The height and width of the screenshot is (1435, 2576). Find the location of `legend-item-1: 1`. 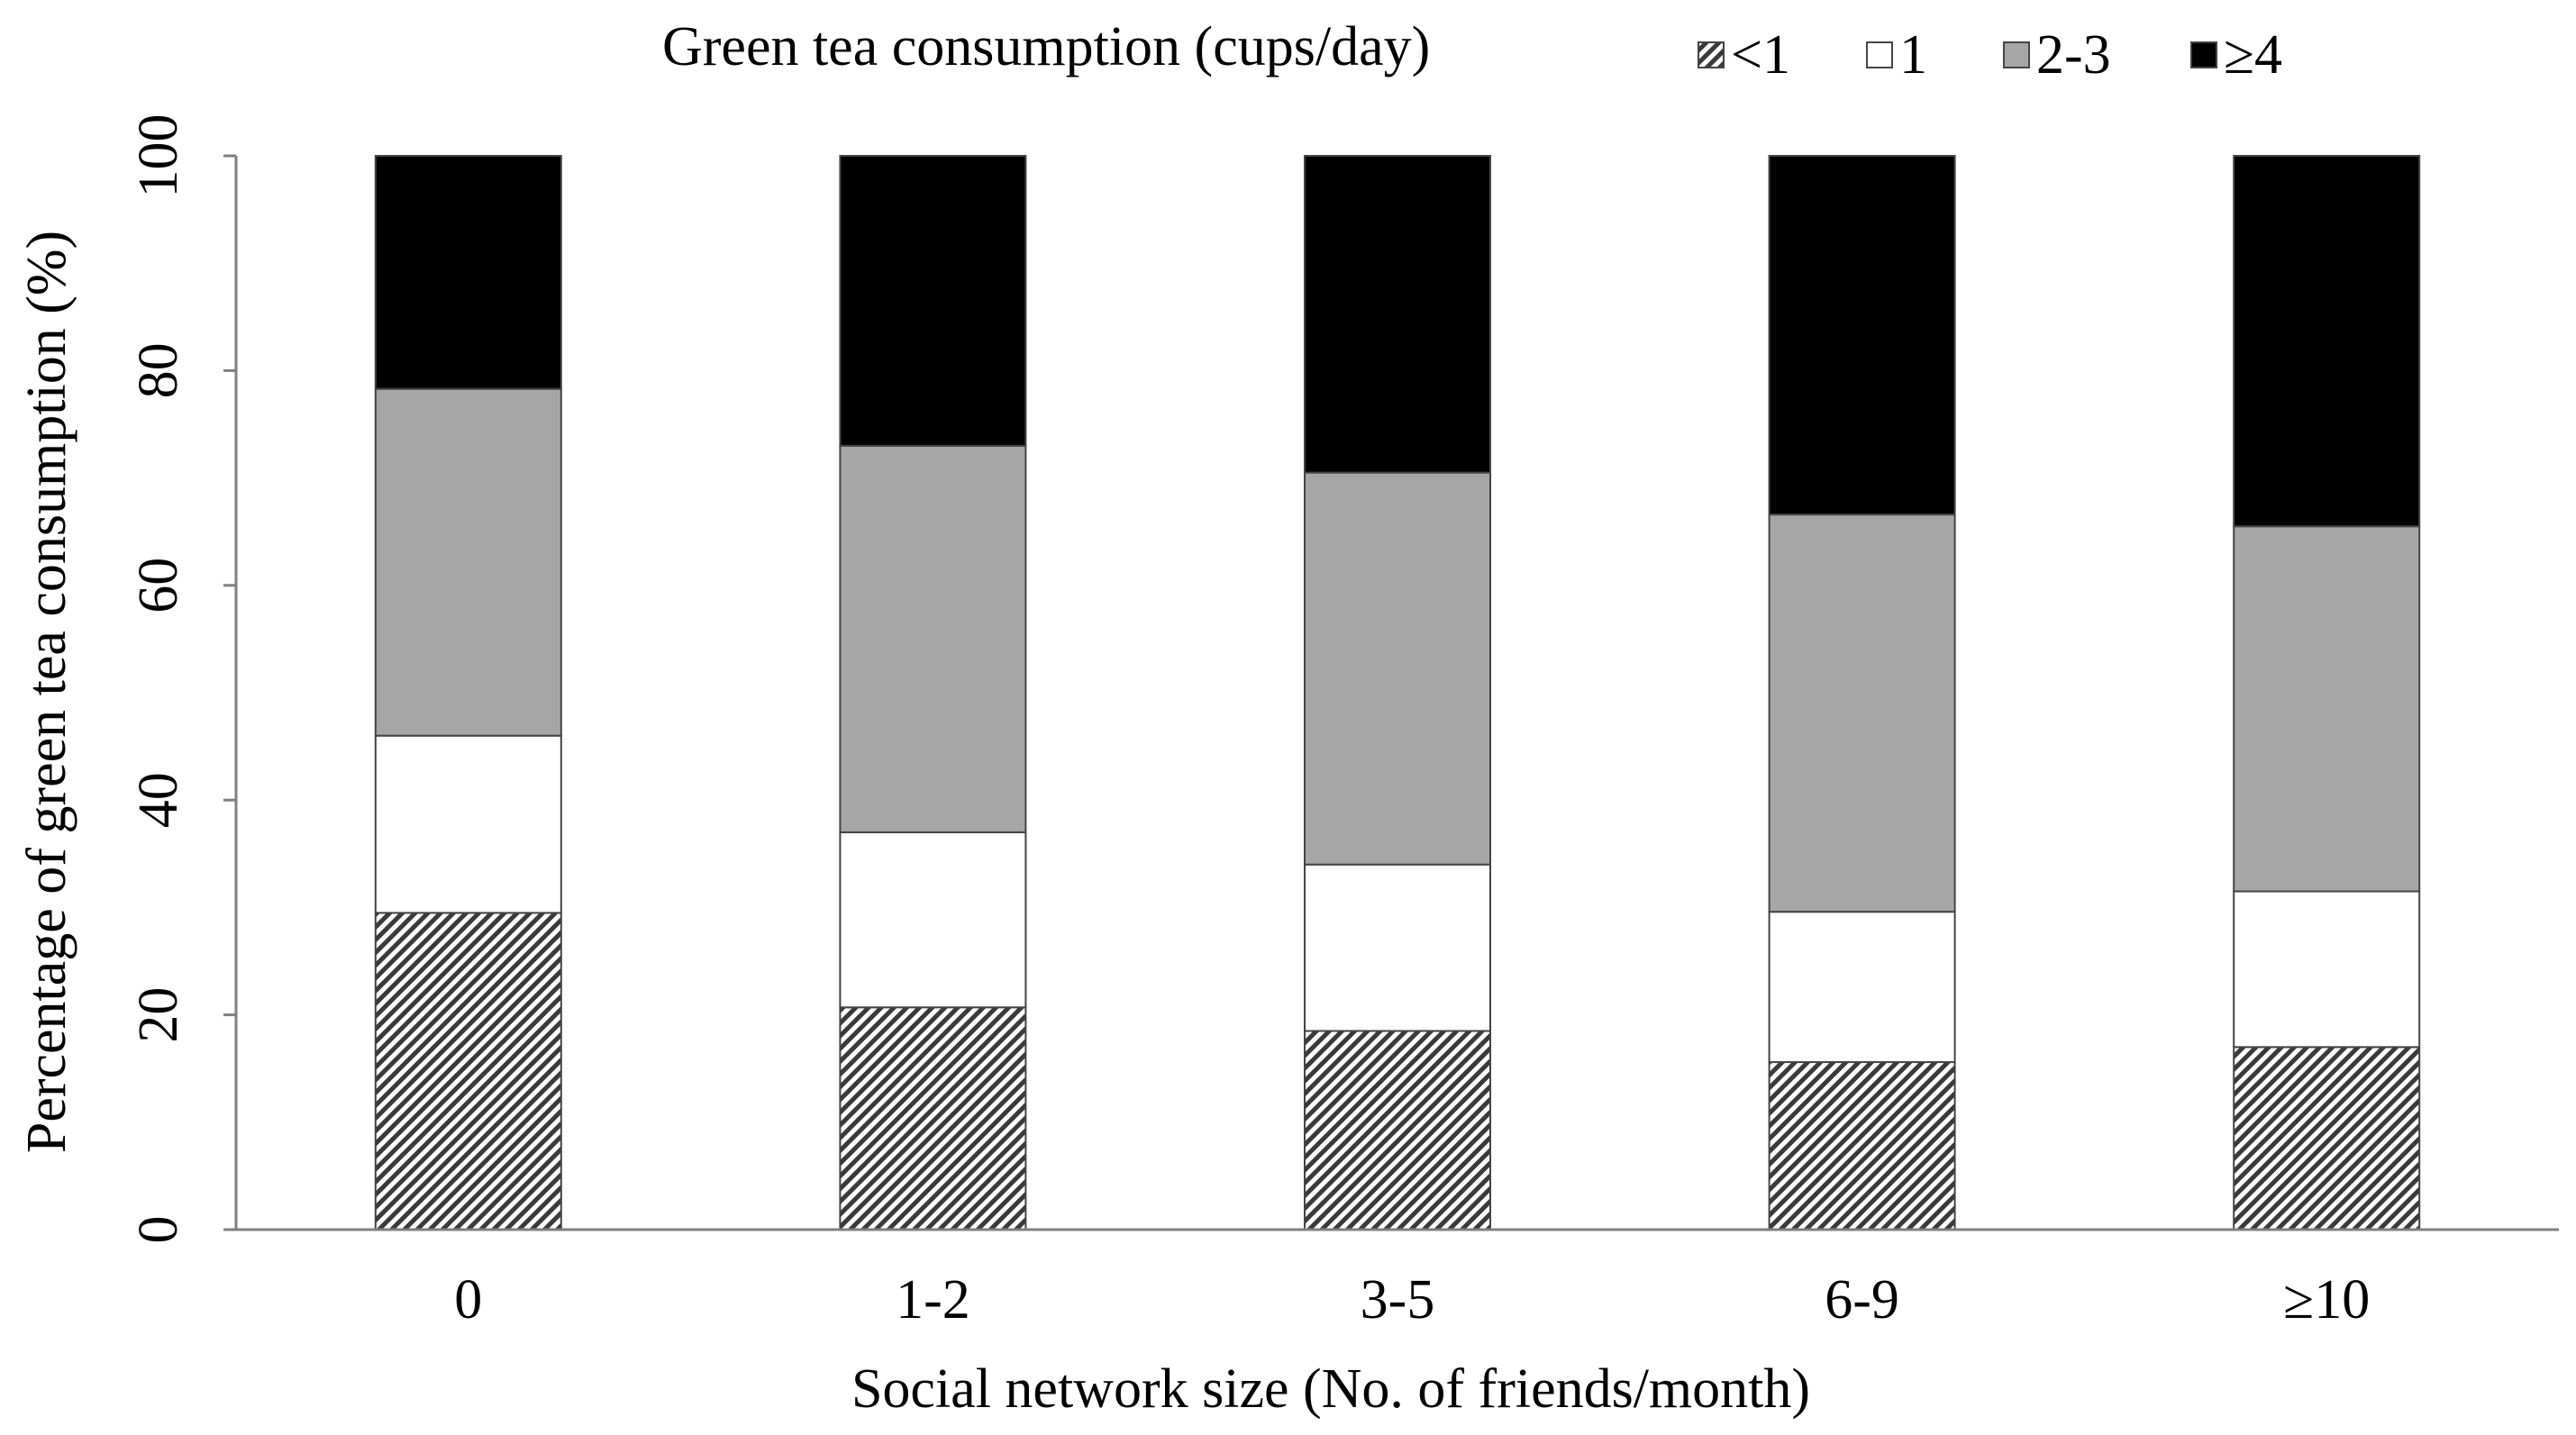

legend-item-1: 1 is located at coordinates (1896, 55).